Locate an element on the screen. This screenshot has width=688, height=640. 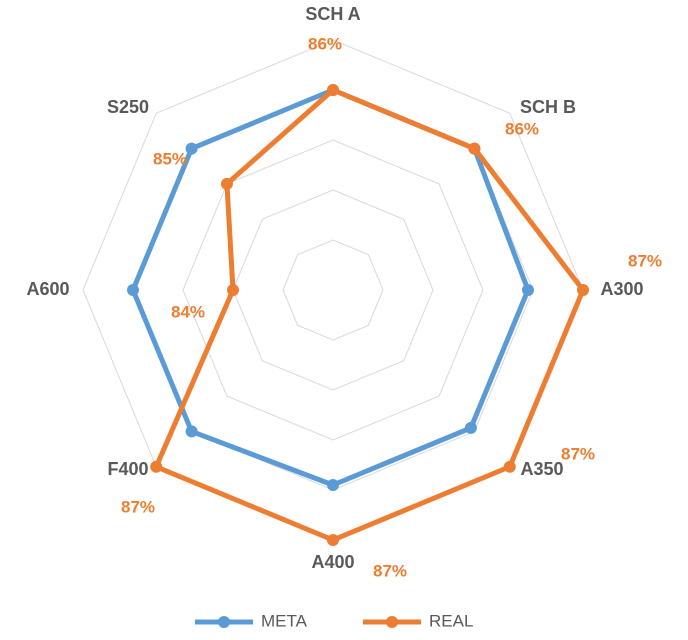
category-label: F400 is located at coordinates (127, 469).